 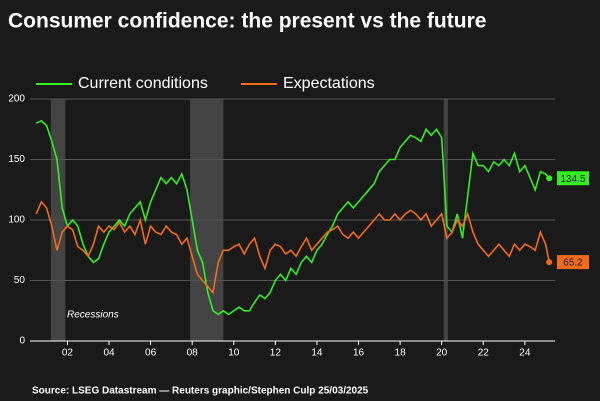 What do you see at coordinates (16, 159) in the screenshot?
I see `y-tick-label: 150` at bounding box center [16, 159].